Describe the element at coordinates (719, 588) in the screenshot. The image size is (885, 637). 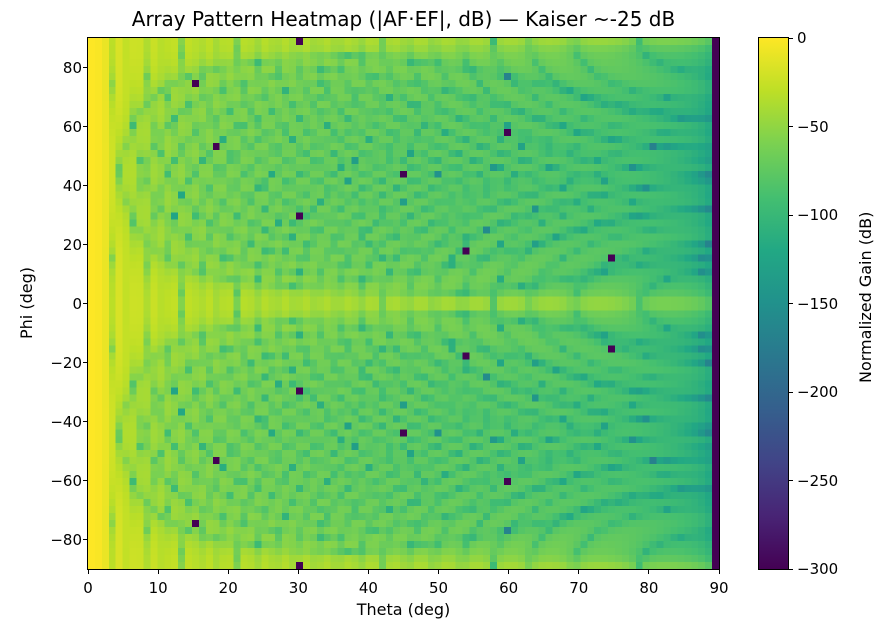
I see `x-tick-label: 90` at that location.